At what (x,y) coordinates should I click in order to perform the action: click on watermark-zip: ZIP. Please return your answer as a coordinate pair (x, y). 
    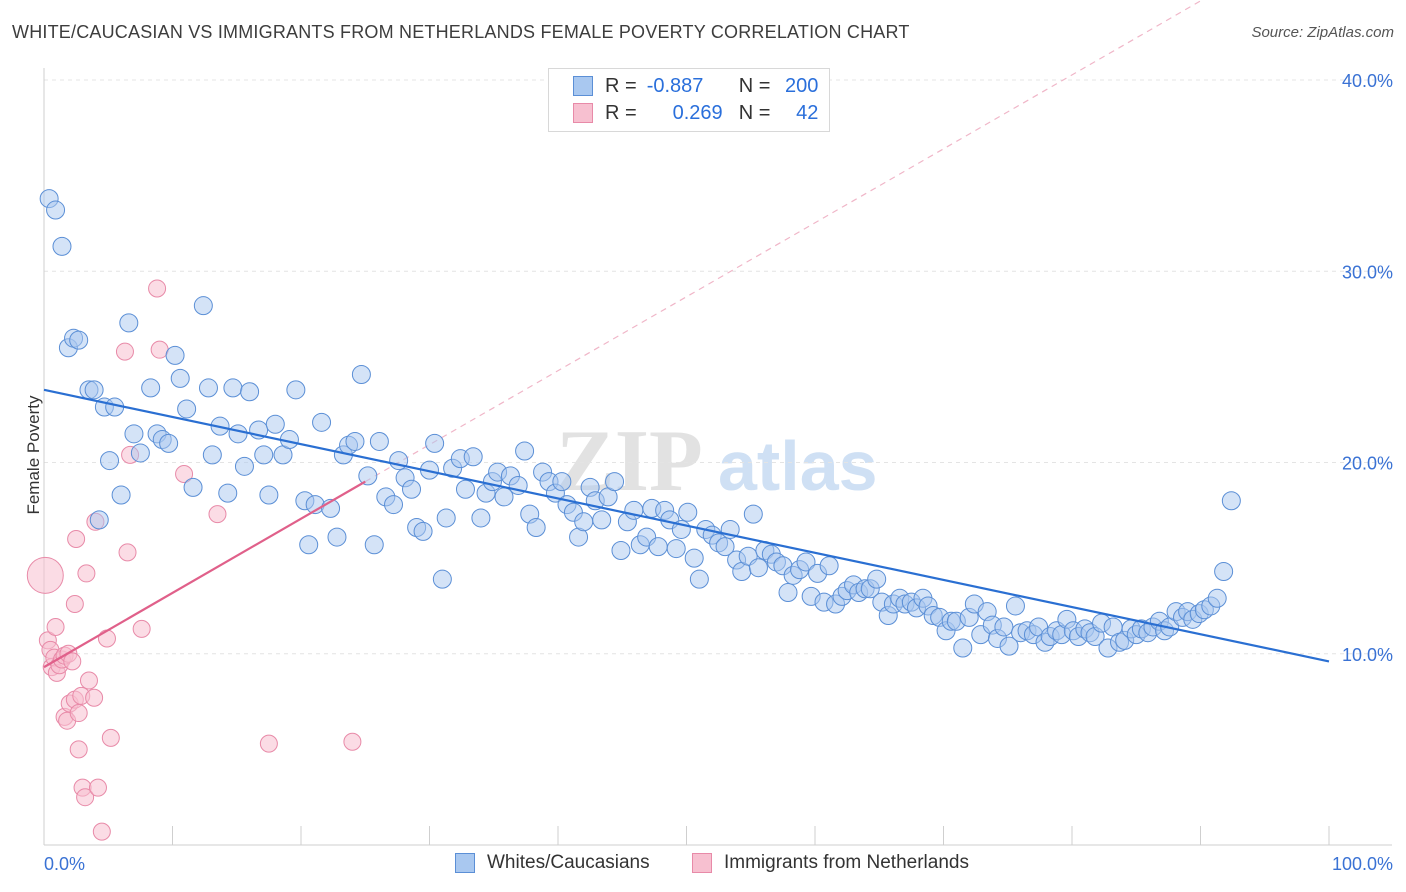
    Looking at the image, I should click on (629, 461).